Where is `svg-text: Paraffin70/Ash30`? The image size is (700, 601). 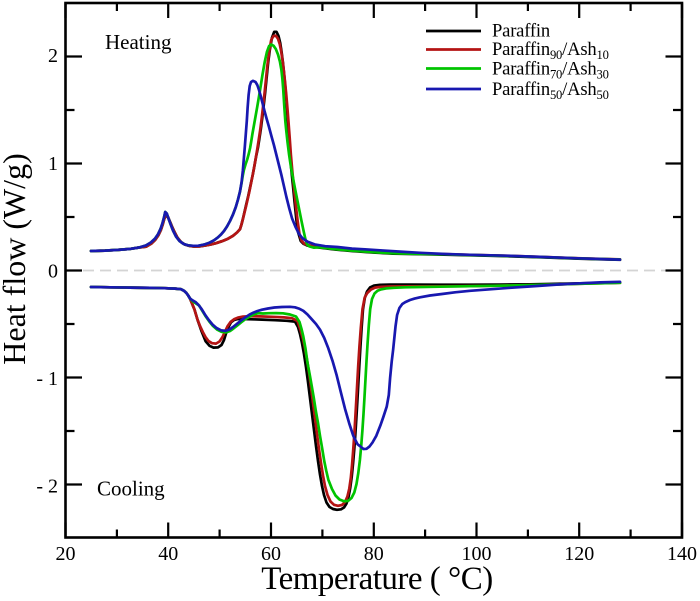 svg-text: Paraffin70/Ash30 is located at coordinates (550, 70).